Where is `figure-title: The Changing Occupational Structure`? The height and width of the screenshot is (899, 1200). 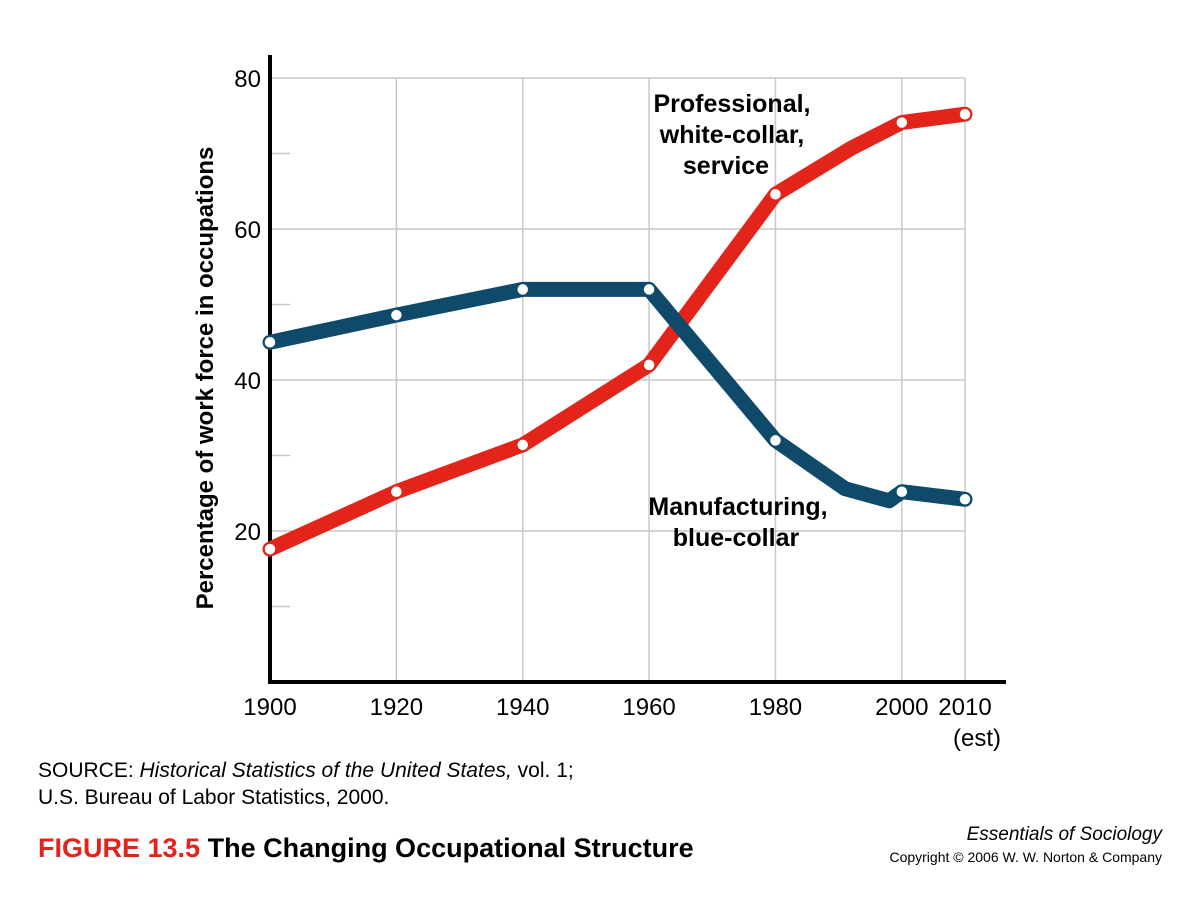 figure-title: The Changing Occupational Structure is located at coordinates (450, 848).